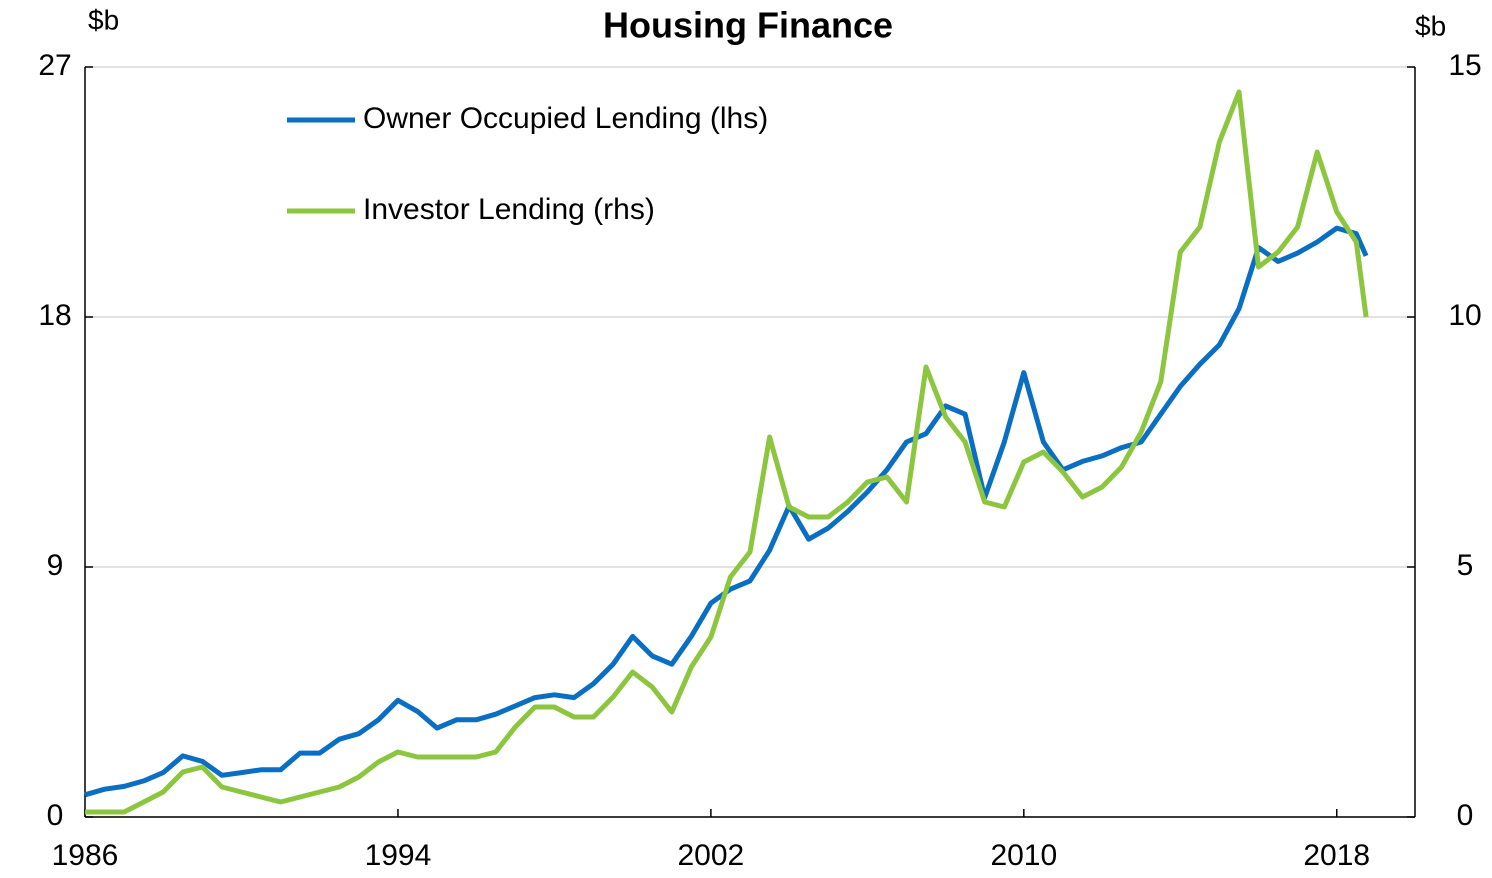  I want to click on y2-tick-label: 15, so click(1464, 65).